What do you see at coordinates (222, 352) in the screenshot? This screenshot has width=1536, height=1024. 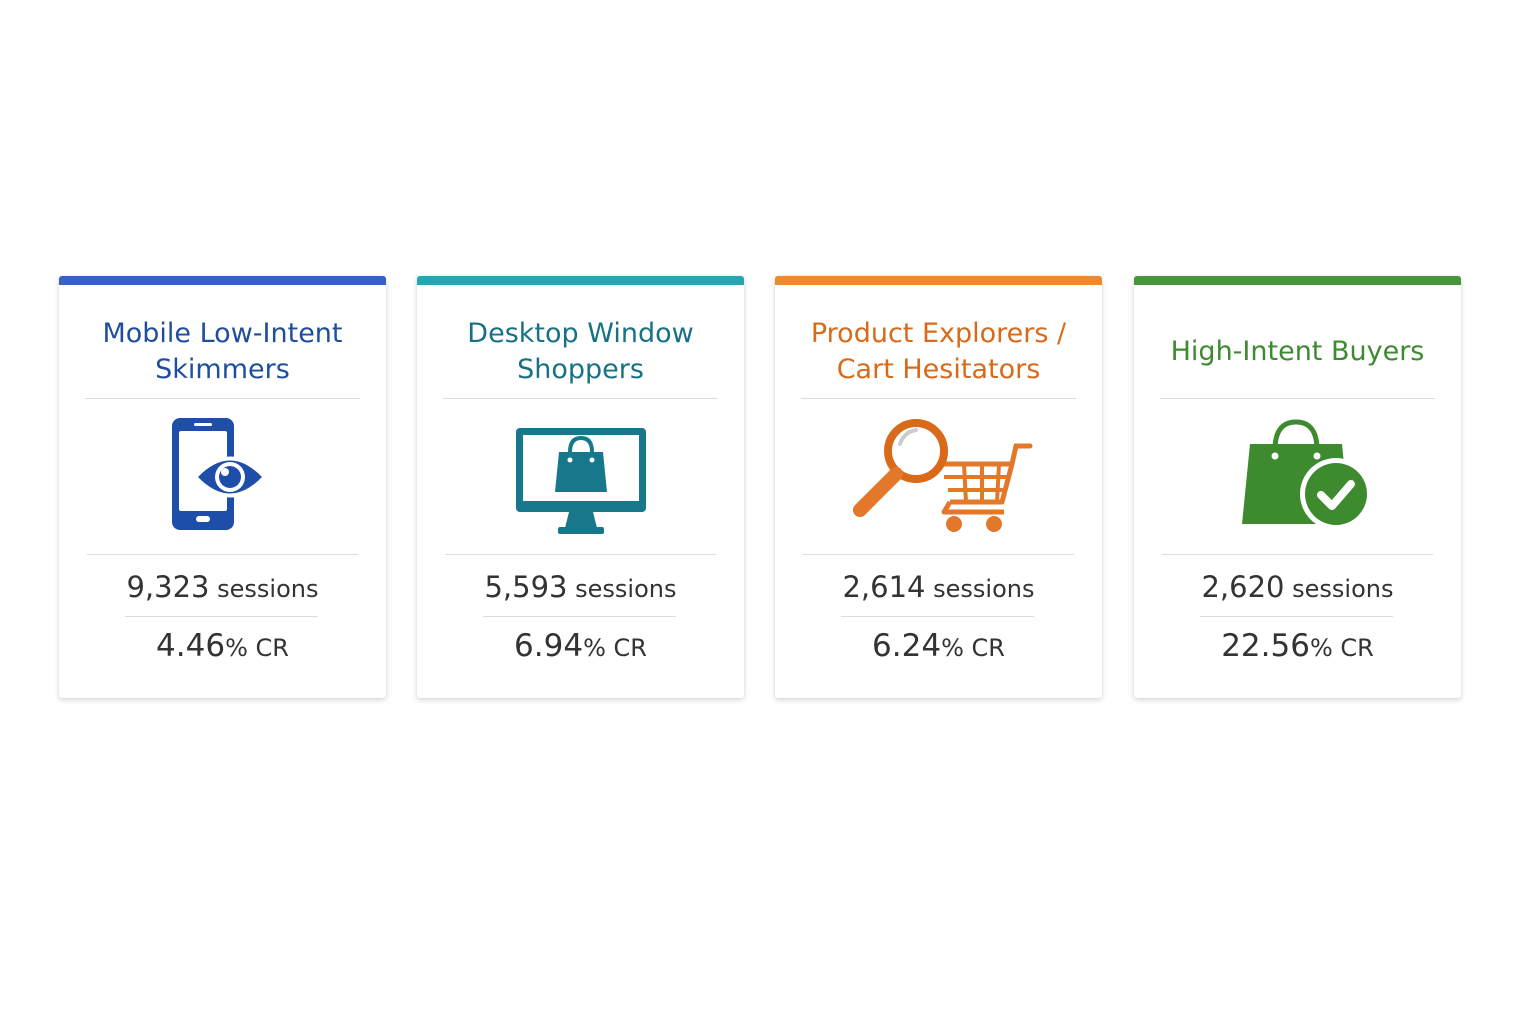 I see `card-title: Mobile Low-Intent Skimmers` at bounding box center [222, 352].